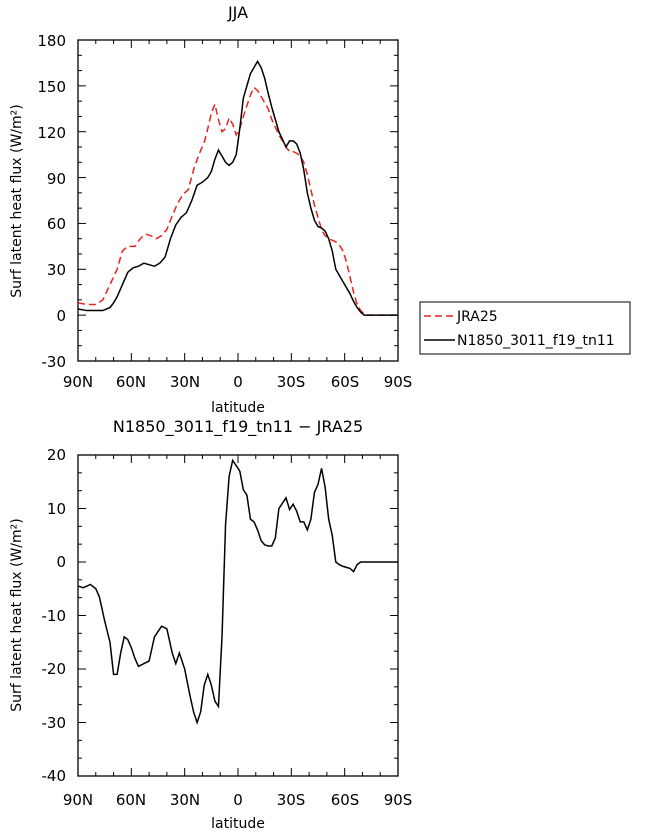  Describe the element at coordinates (56, 509) in the screenshot. I see `y-tick-label: 10` at that location.